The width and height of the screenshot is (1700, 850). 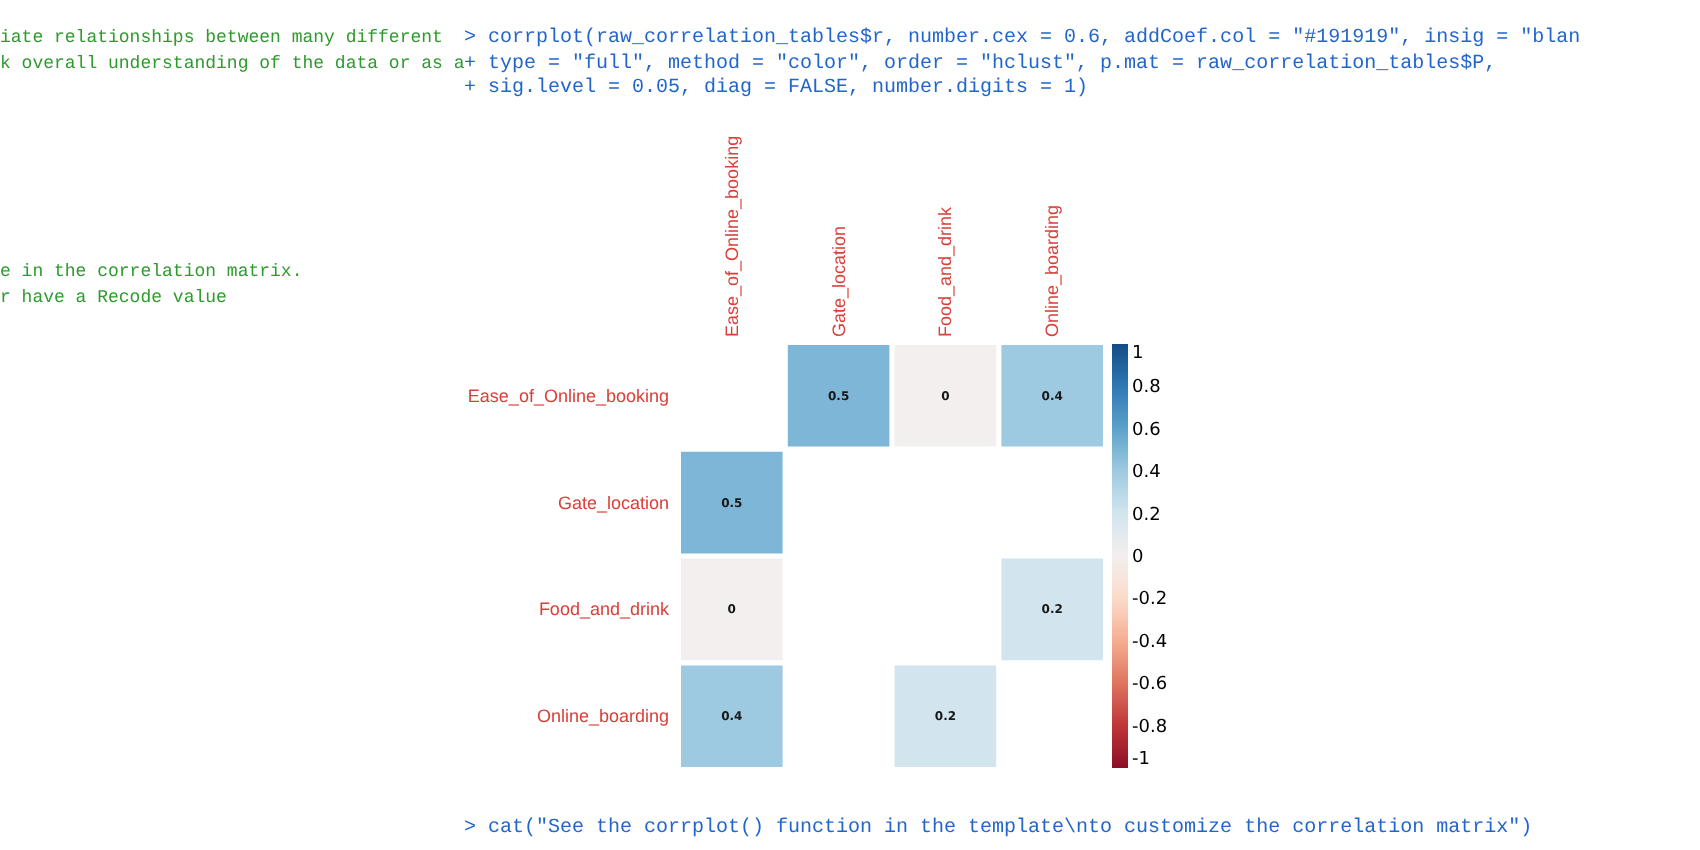 What do you see at coordinates (568, 395) in the screenshot?
I see `y-tick-label: Ease_of_Online_booking` at bounding box center [568, 395].